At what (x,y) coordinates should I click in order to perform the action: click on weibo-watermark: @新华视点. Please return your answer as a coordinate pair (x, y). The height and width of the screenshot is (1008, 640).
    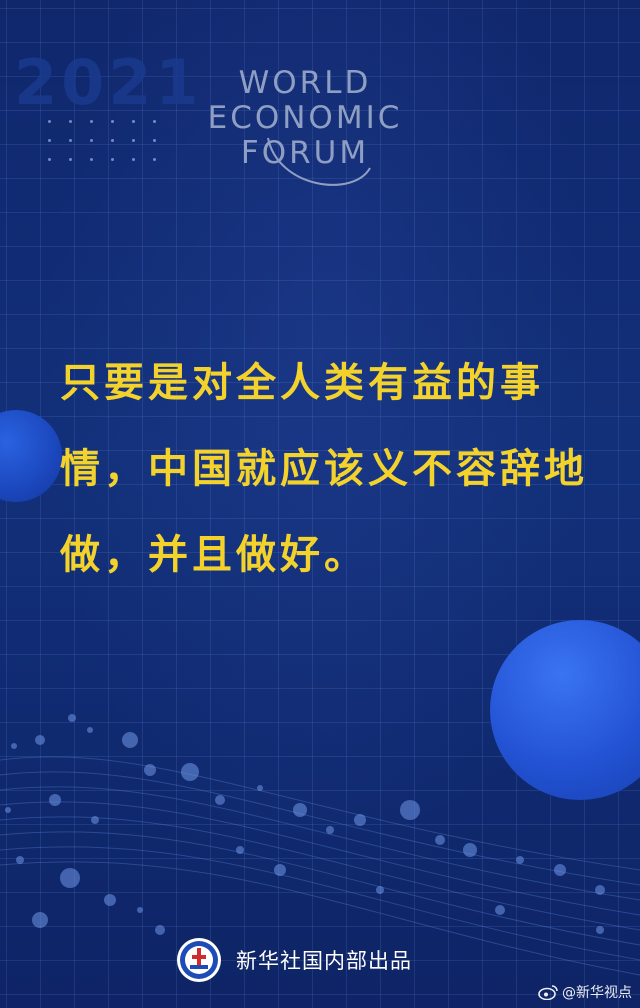
    Looking at the image, I should click on (585, 992).